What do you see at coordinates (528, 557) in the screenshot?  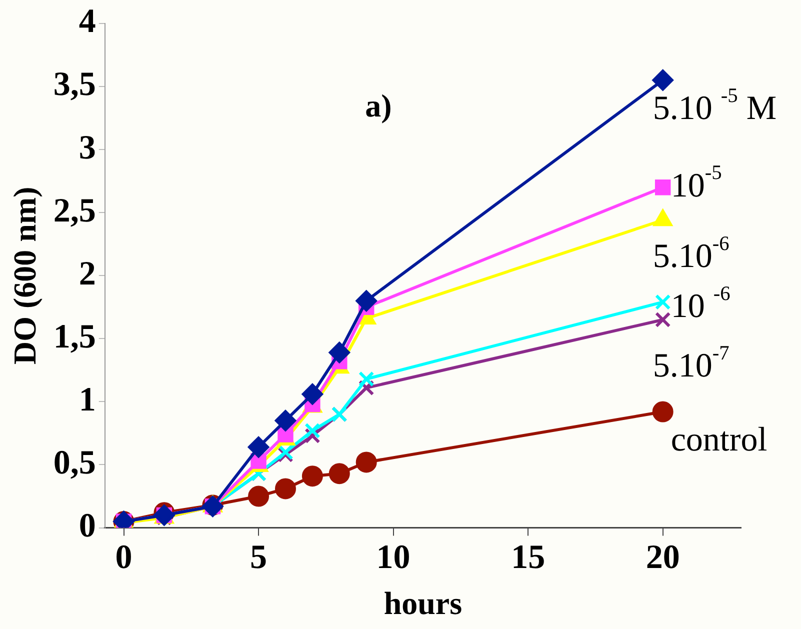 I see `x-tick-label: 15` at bounding box center [528, 557].